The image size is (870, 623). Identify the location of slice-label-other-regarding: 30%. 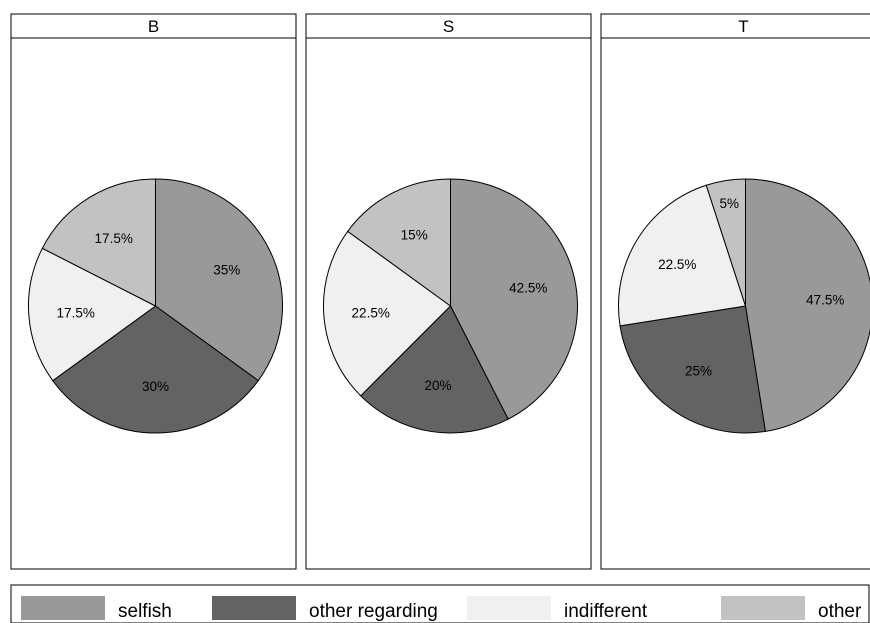
(155, 386).